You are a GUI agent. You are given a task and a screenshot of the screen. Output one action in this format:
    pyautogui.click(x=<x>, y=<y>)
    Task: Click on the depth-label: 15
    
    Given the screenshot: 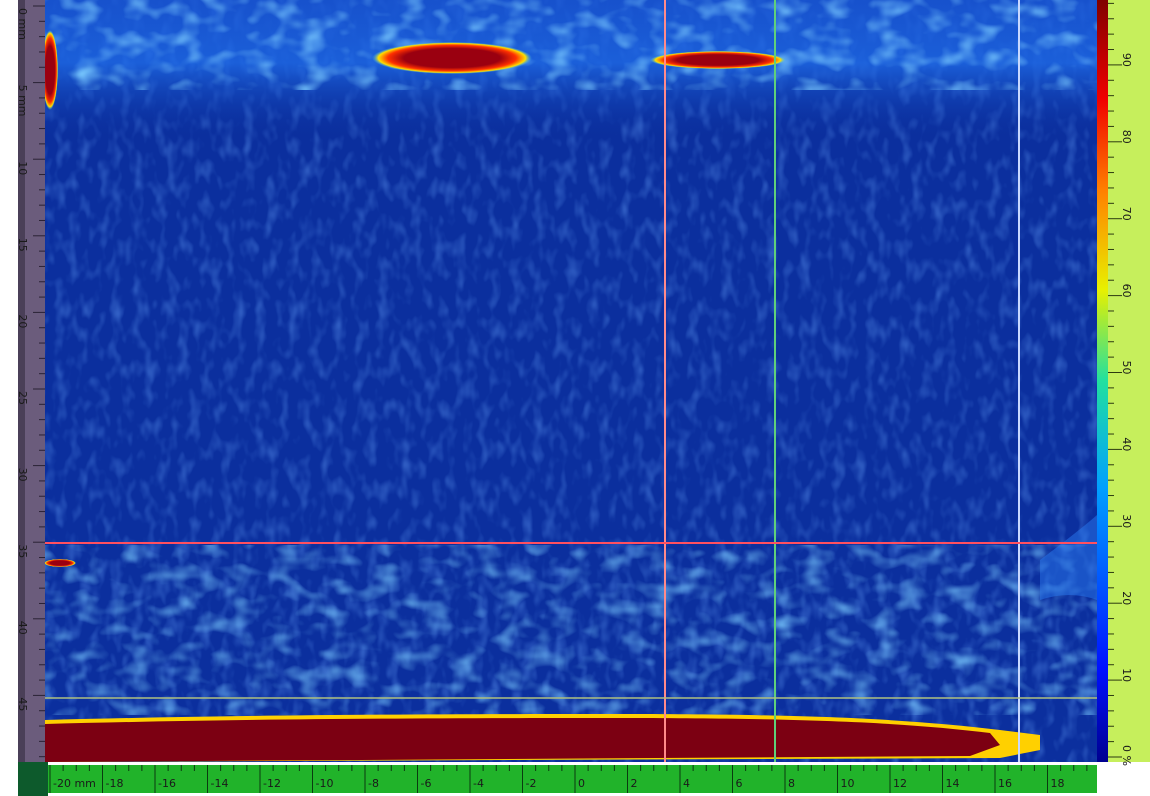 What is the action you would take?
    pyautogui.click(x=22, y=245)
    